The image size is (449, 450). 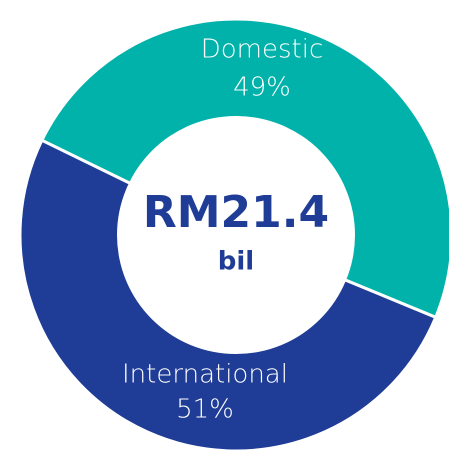 What do you see at coordinates (262, 50) in the screenshot?
I see `slice-category: Domestic` at bounding box center [262, 50].